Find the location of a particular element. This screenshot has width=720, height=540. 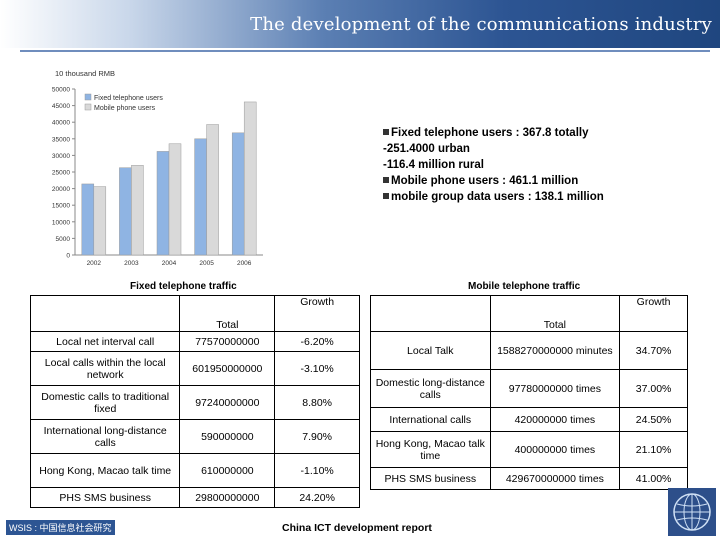

row-growth: -6.20% is located at coordinates (317, 341).